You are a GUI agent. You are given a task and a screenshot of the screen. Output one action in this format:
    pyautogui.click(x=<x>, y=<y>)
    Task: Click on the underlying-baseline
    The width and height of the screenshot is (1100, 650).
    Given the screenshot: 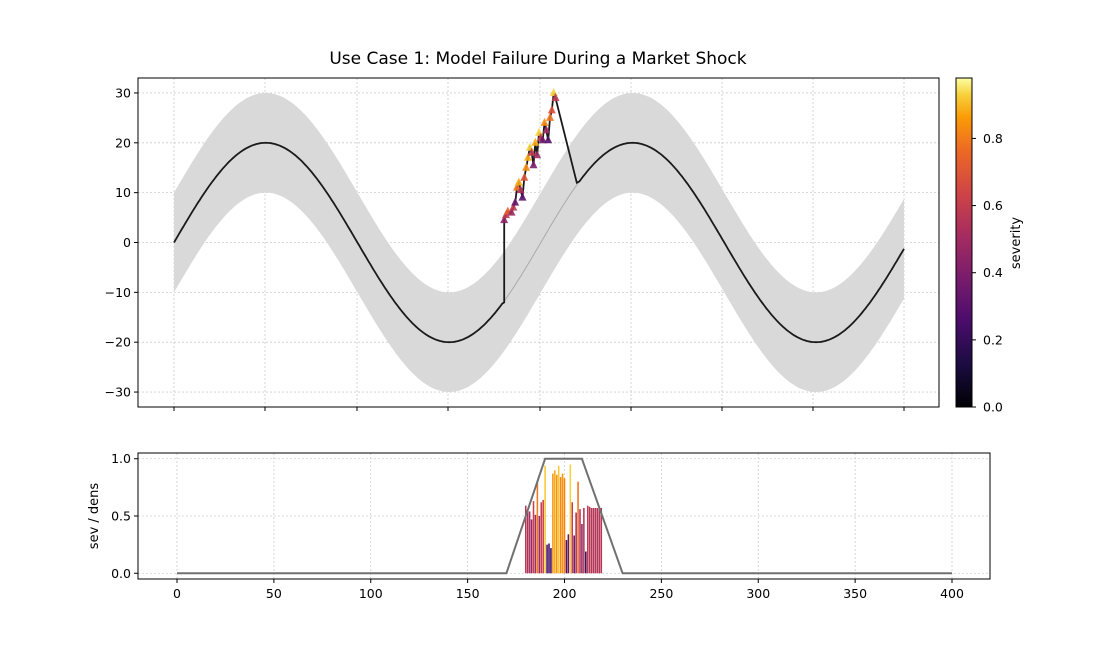 What is the action you would take?
    pyautogui.click(x=542, y=240)
    